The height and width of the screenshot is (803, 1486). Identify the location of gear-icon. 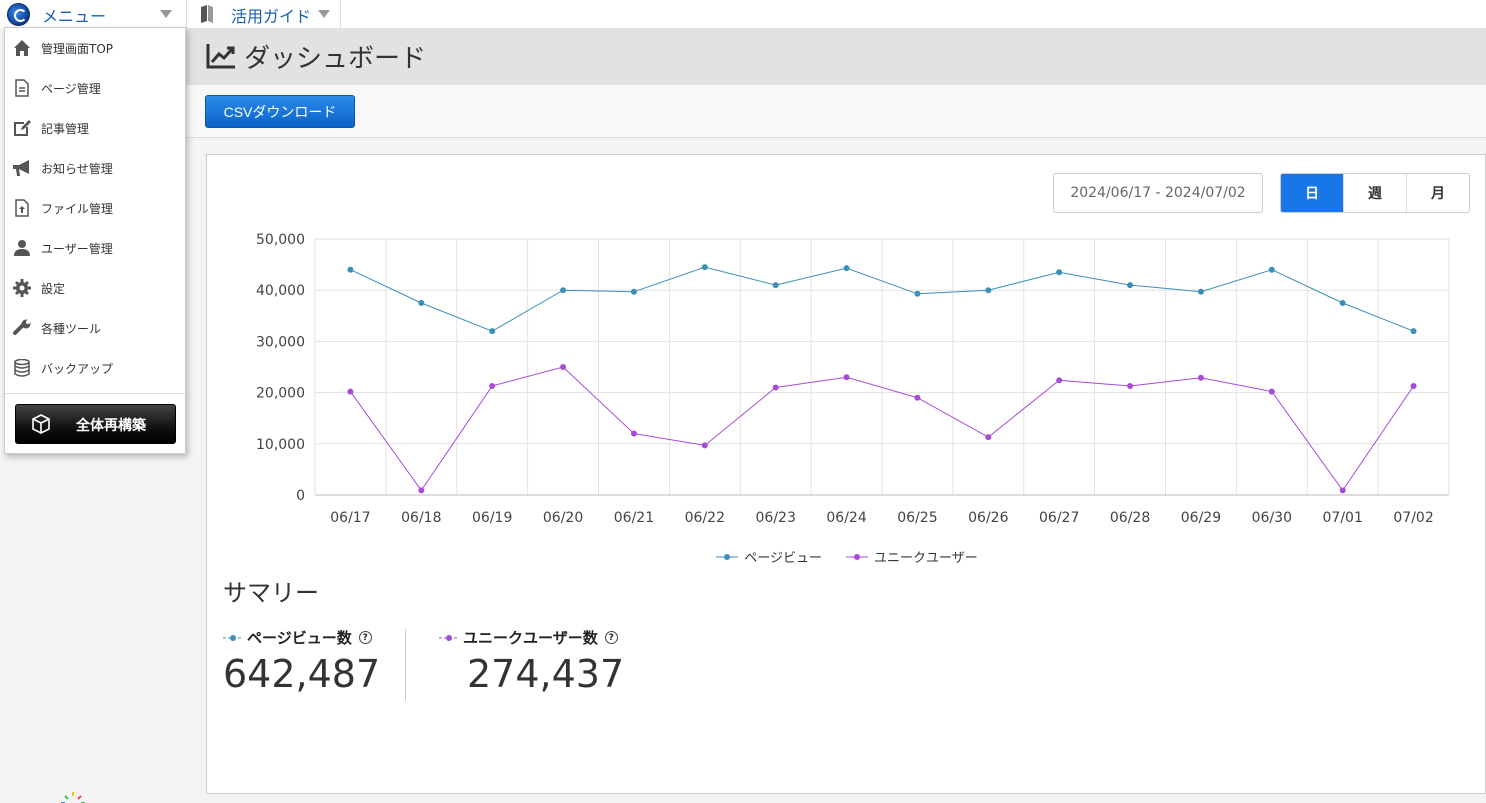
(22, 288).